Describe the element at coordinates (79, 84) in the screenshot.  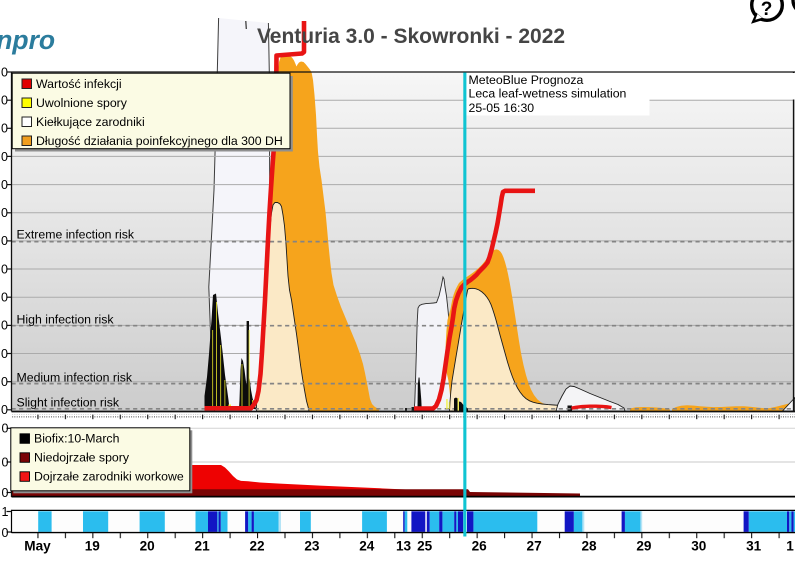
I see `svg-text: Wartość infekcji` at that location.